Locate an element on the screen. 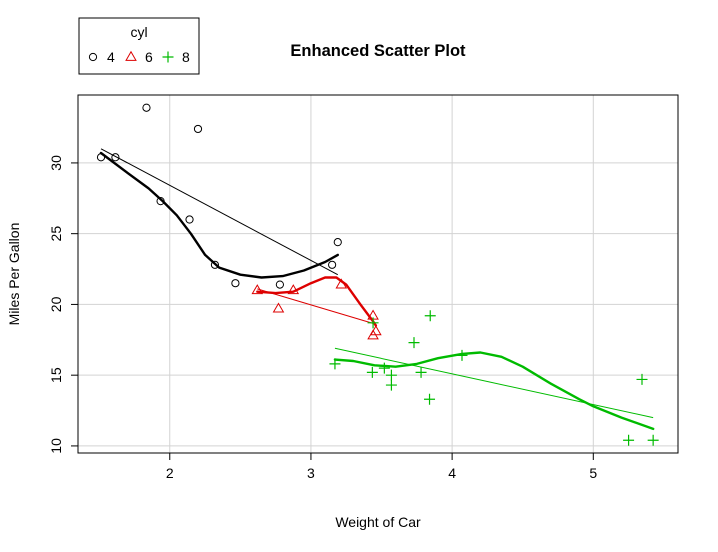 This screenshot has width=718, height=552. y-tick-label: 10 is located at coordinates (56, 446).